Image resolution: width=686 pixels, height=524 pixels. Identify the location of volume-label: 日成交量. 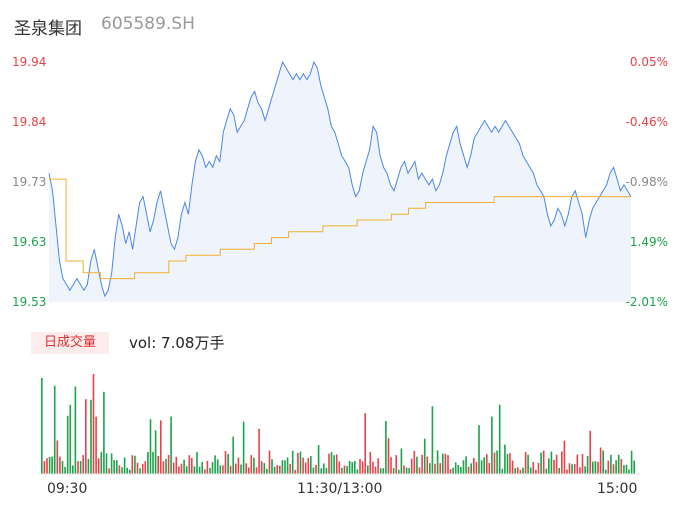
(70, 343).